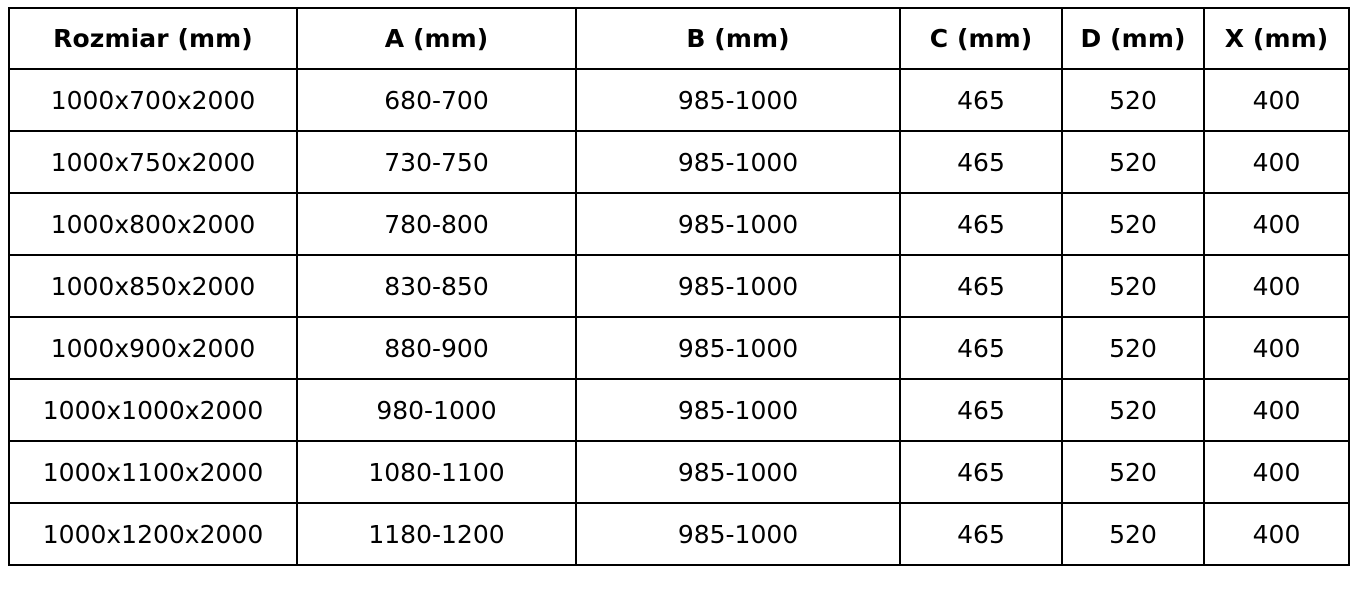  What do you see at coordinates (153, 348) in the screenshot?
I see `cell-size: 1000x900x2000` at bounding box center [153, 348].